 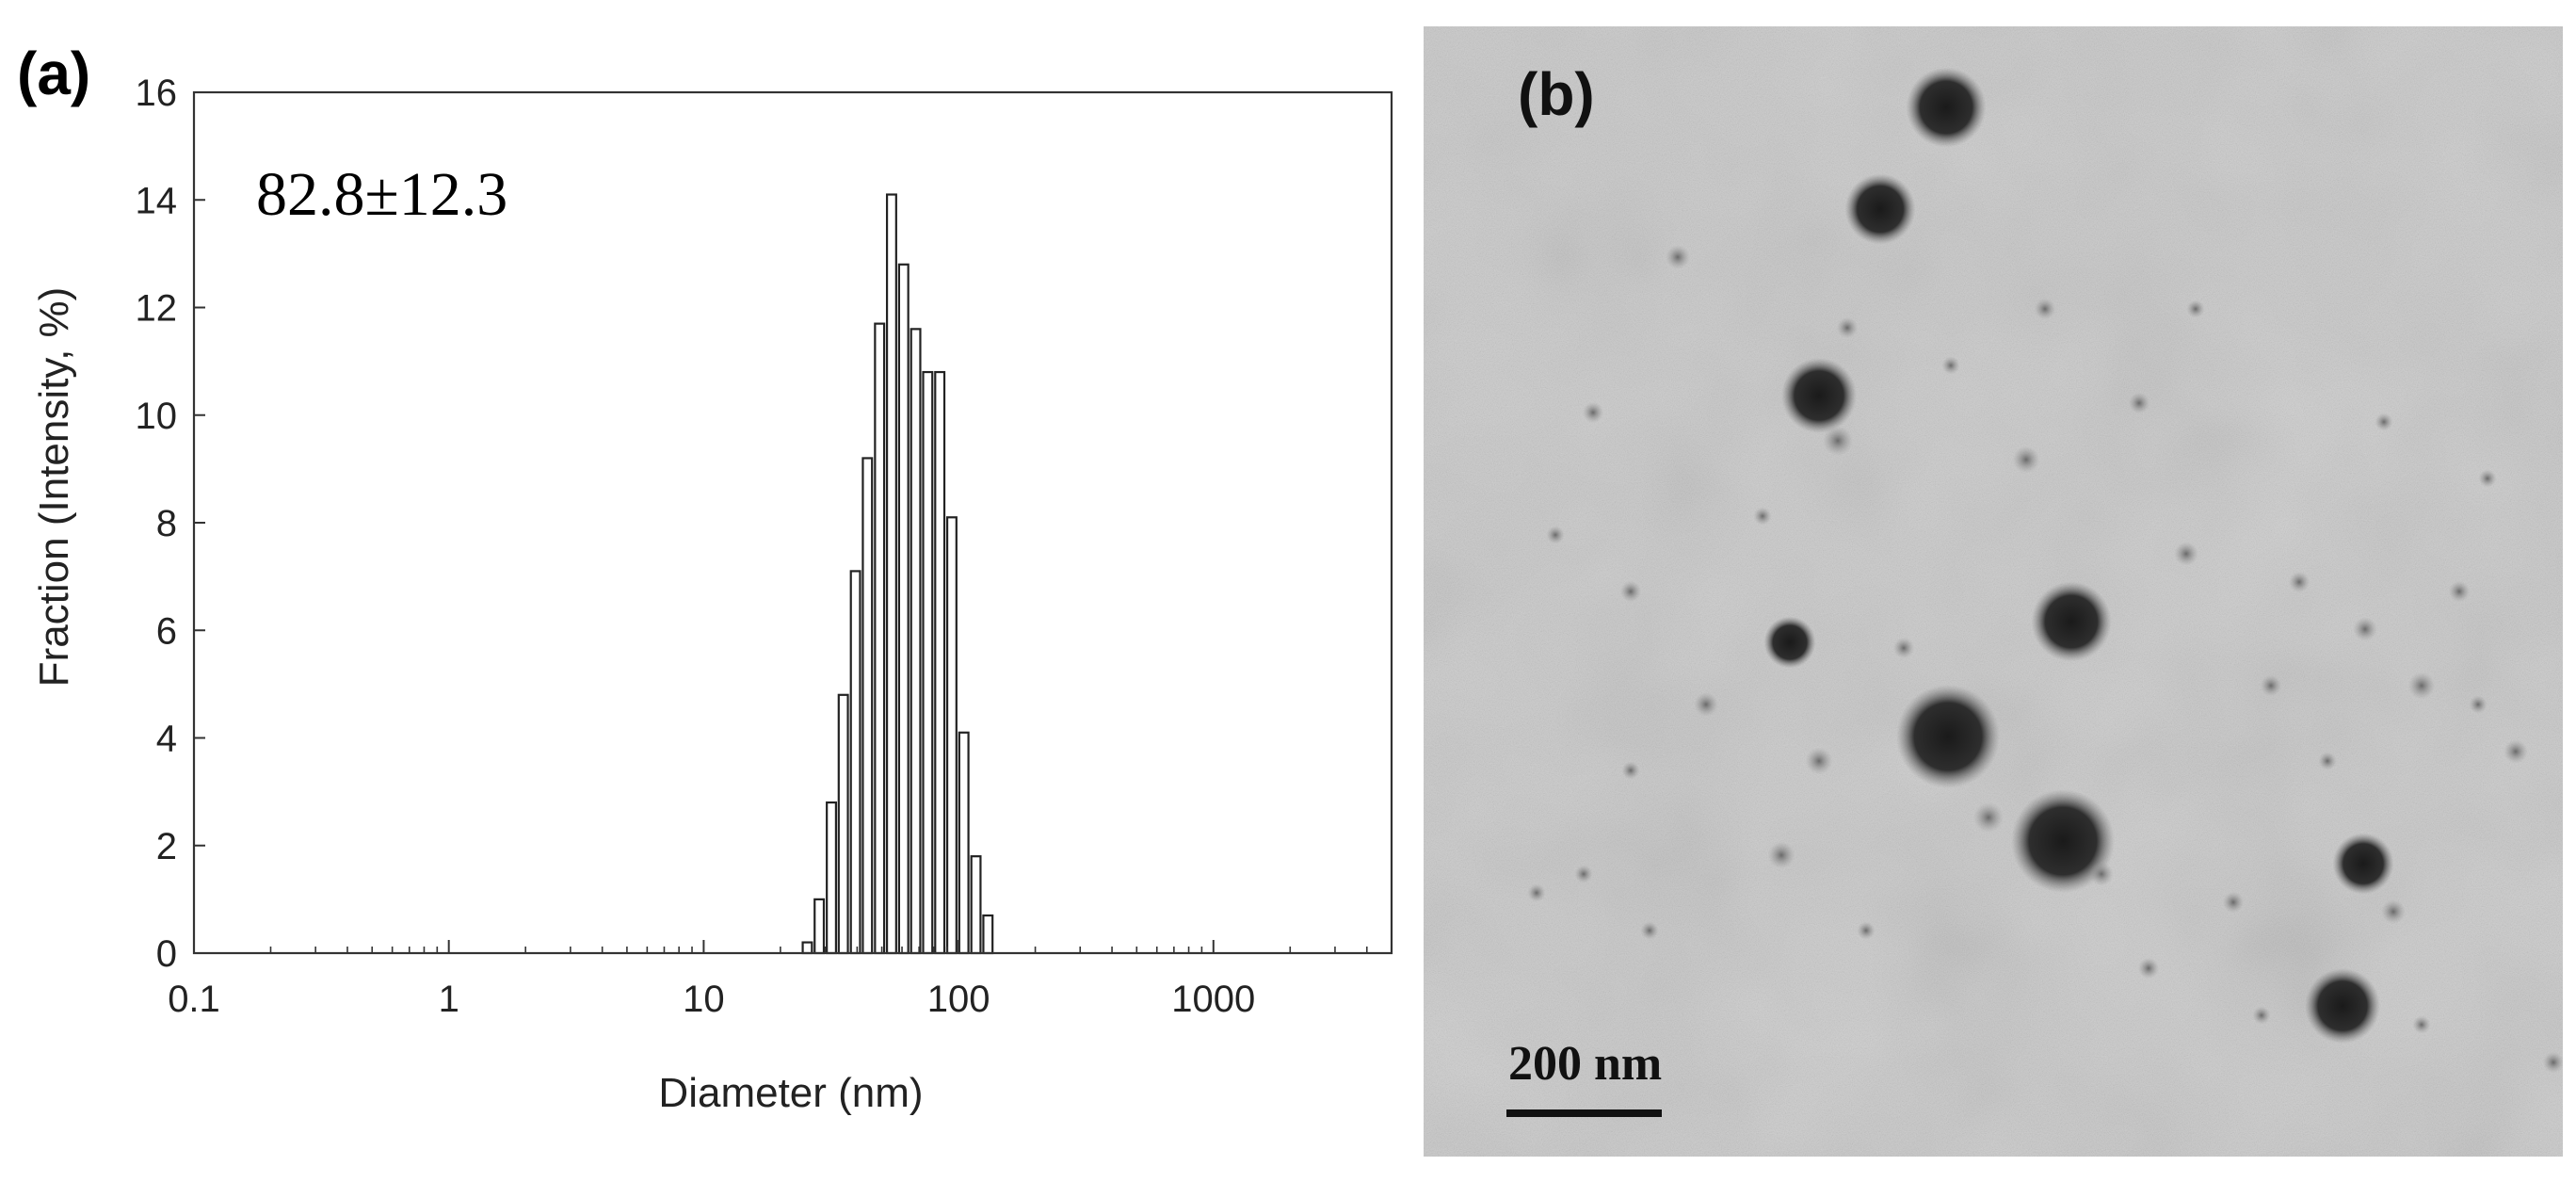 I want to click on x-tick-label: 0.1, so click(x=194, y=999).